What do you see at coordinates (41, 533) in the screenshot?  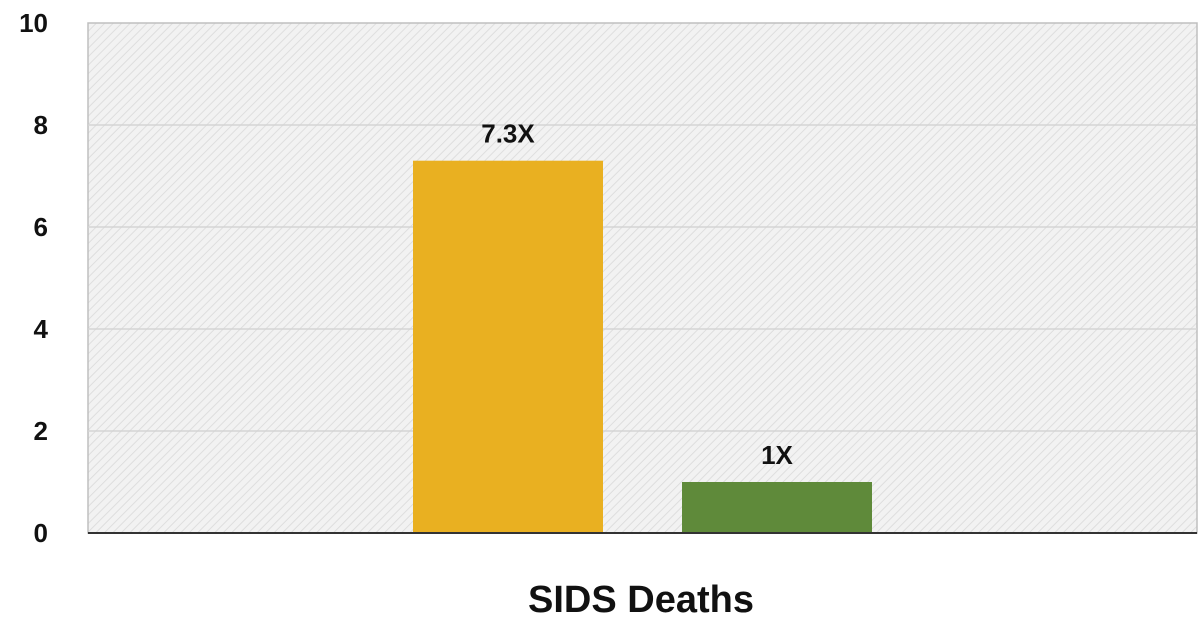 I see `y-tick-label: 0` at bounding box center [41, 533].